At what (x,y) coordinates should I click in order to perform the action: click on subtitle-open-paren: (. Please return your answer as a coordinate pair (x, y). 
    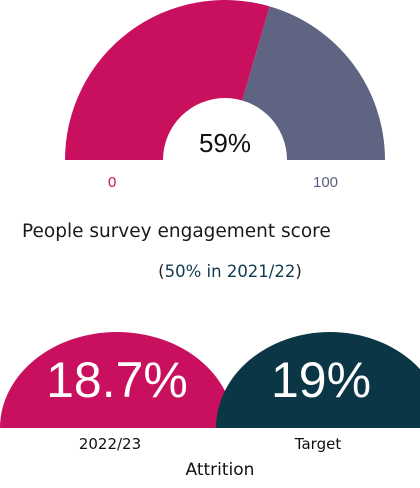
    Looking at the image, I should click on (161, 271).